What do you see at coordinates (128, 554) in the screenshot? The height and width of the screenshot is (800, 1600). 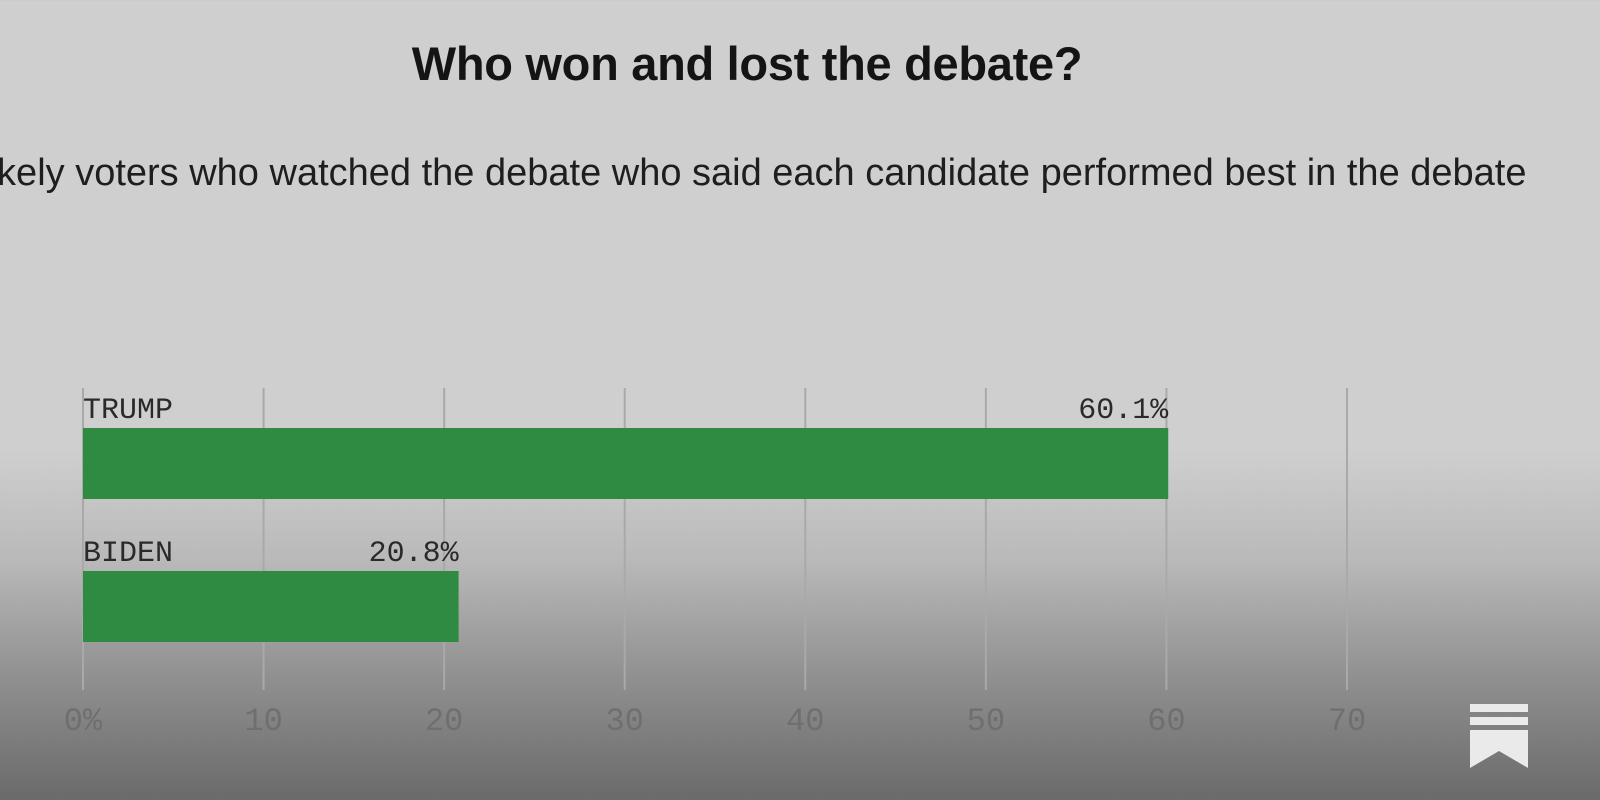 I see `category-label: BIDEN` at bounding box center [128, 554].